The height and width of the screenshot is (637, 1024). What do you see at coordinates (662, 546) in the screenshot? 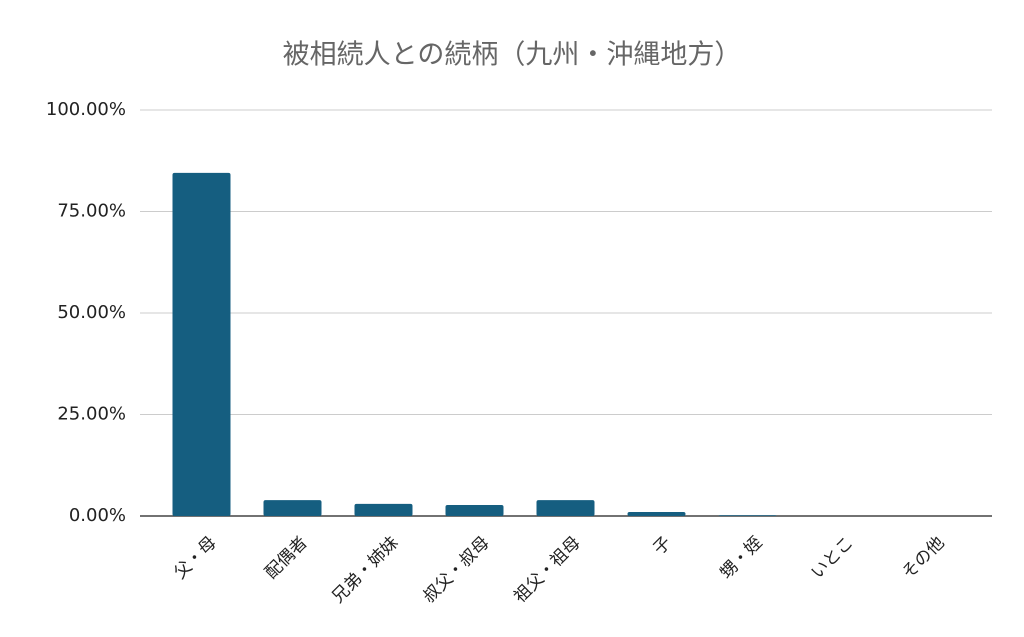
I see `x-tick-label: 子` at bounding box center [662, 546].